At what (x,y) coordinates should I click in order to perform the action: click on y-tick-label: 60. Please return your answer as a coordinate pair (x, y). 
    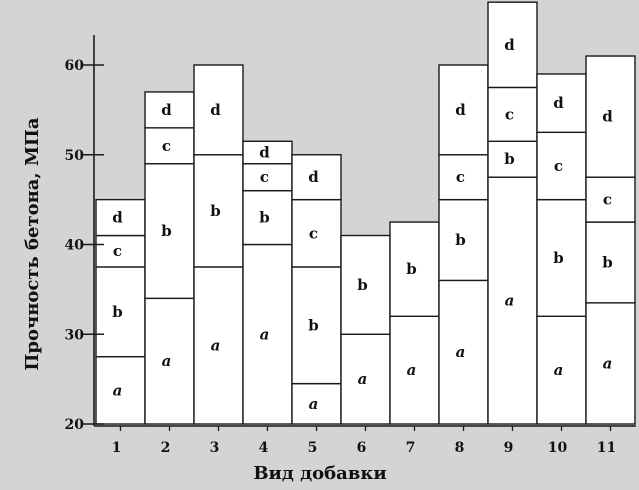
    Looking at the image, I should click on (75, 66).